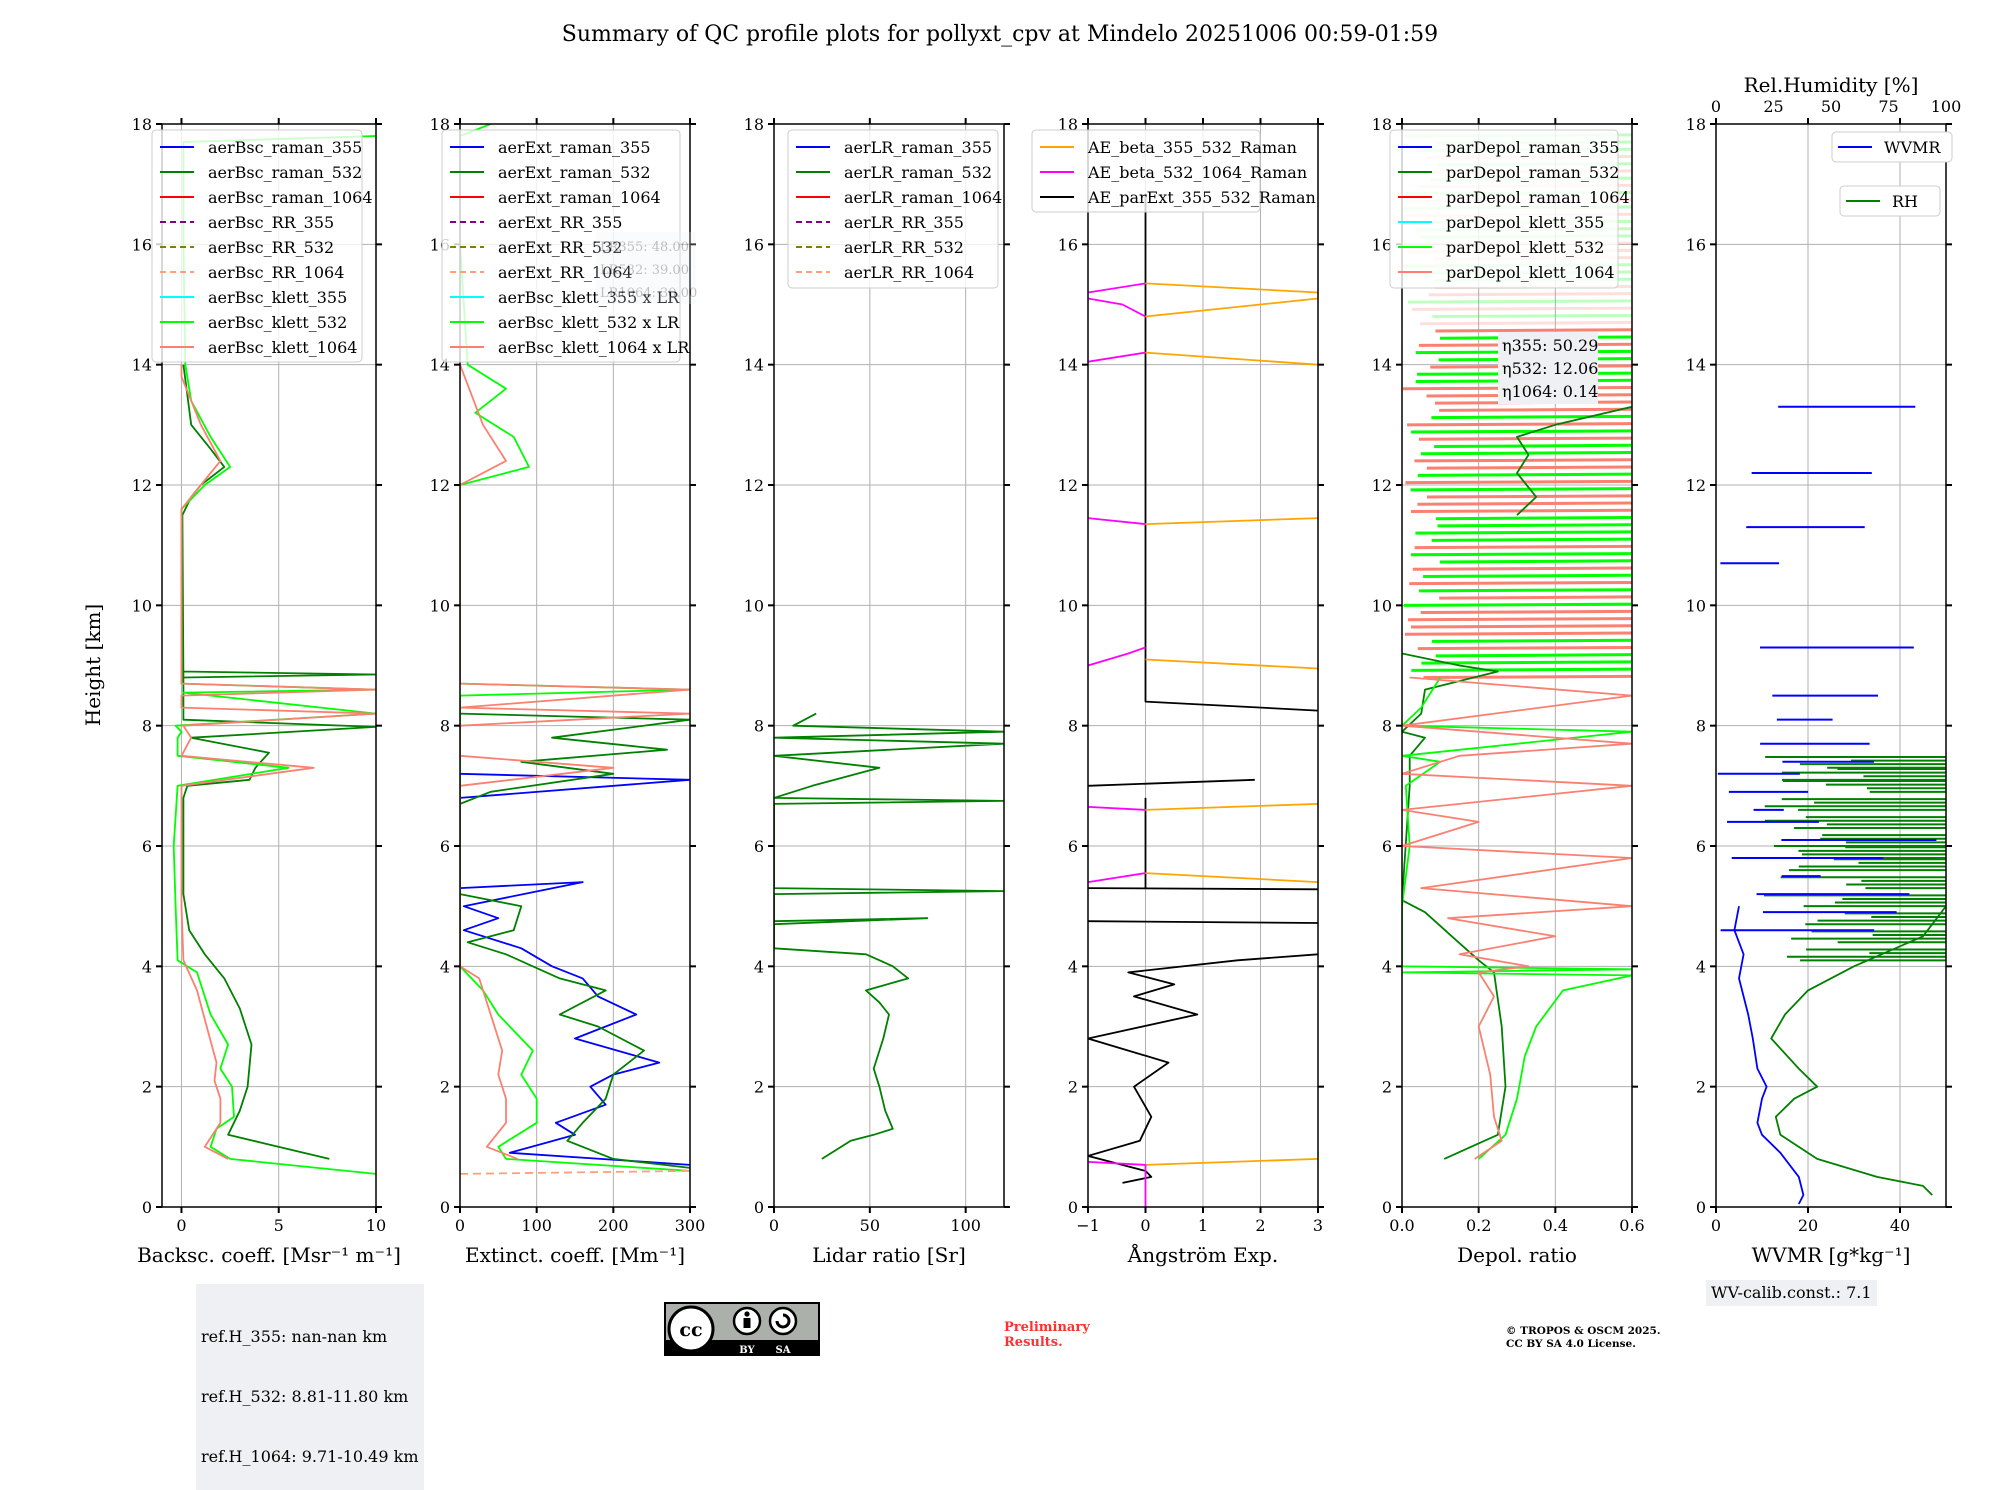 The image size is (2000, 1490). Describe the element at coordinates (305, 1396) in the screenshot. I see `ref-height-532: ref.H_532: 8.81-11.80 km` at that location.